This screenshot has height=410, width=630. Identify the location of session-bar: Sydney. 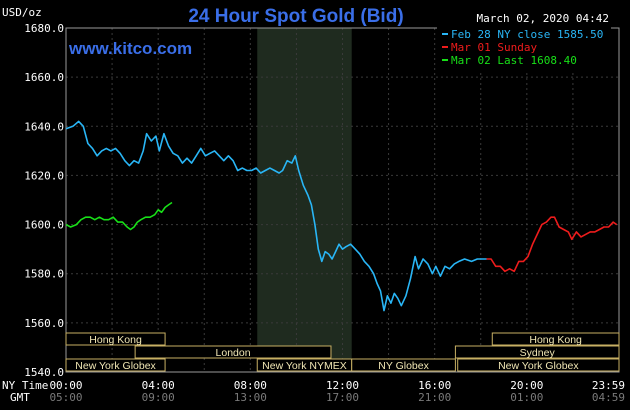
(537, 352).